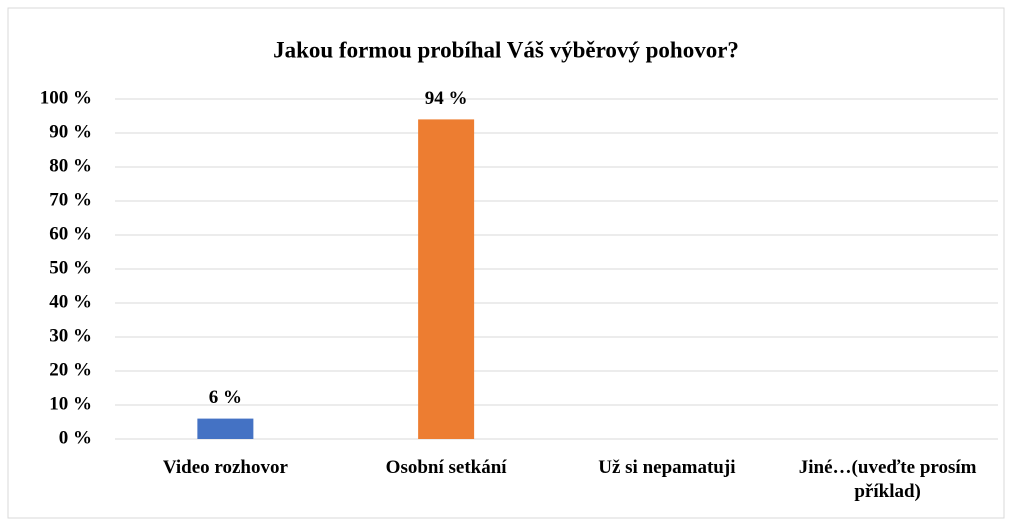 The width and height of the screenshot is (1013, 520). What do you see at coordinates (70, 403) in the screenshot?
I see `y-tick-label: 10 %` at bounding box center [70, 403].